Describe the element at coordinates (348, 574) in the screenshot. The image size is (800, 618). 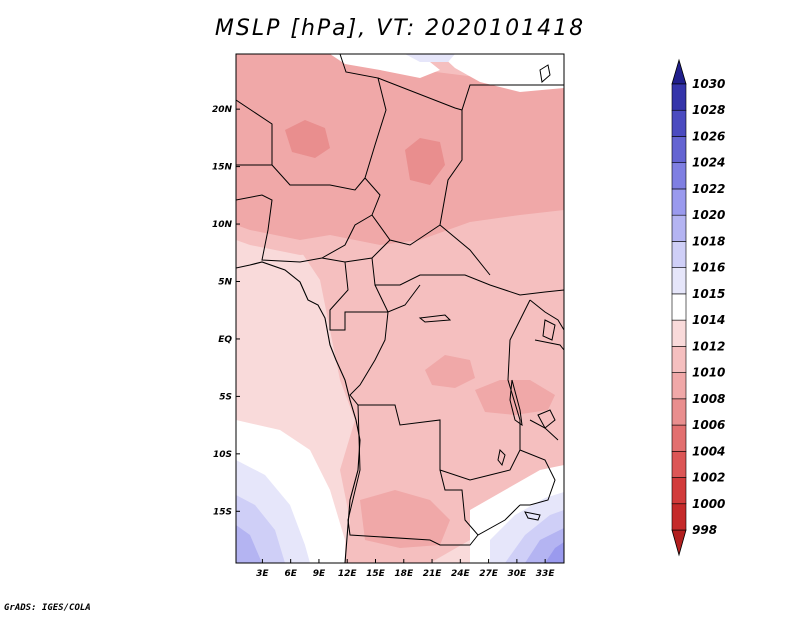
I see `x-tick-label: 12E` at that location.